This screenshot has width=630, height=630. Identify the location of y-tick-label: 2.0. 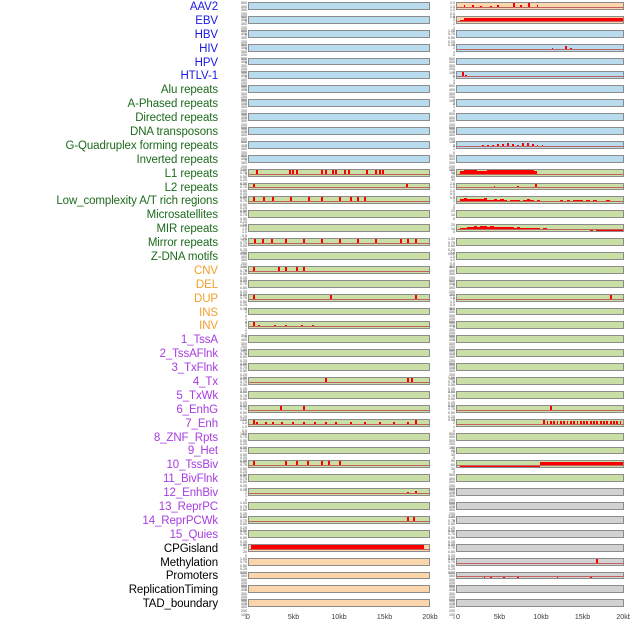
(452, 183).